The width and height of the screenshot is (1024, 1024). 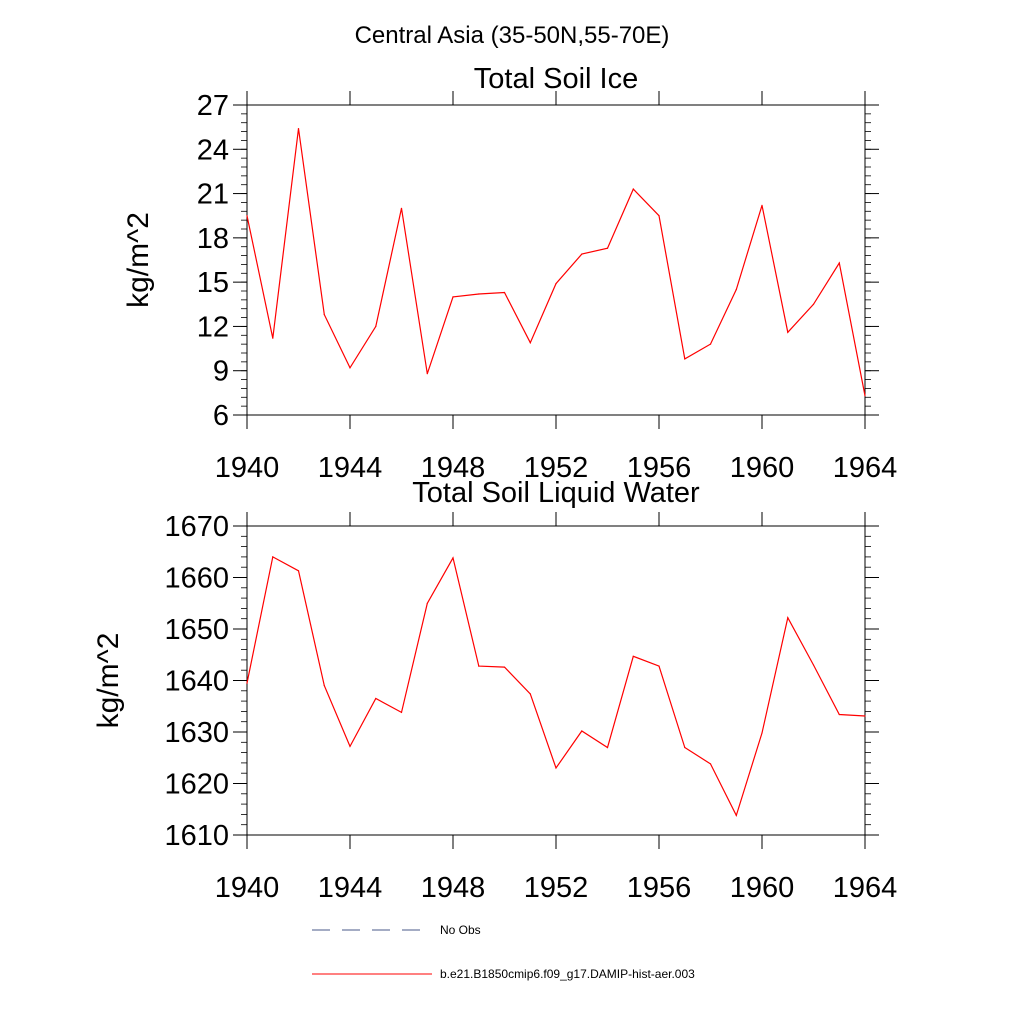 What do you see at coordinates (213, 195) in the screenshot?
I see `ice-ytick-label: 21` at bounding box center [213, 195].